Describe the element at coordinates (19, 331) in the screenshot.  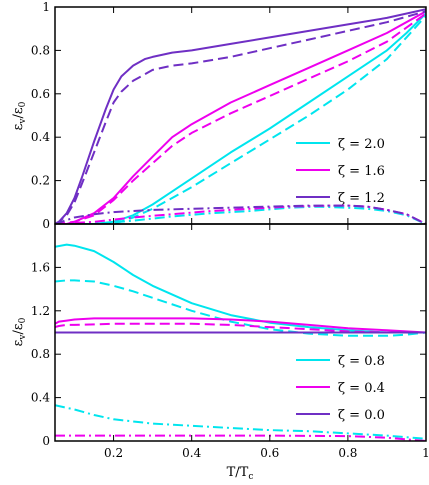
I see `bottom-y-axis-label: εv/ε0` at that location.